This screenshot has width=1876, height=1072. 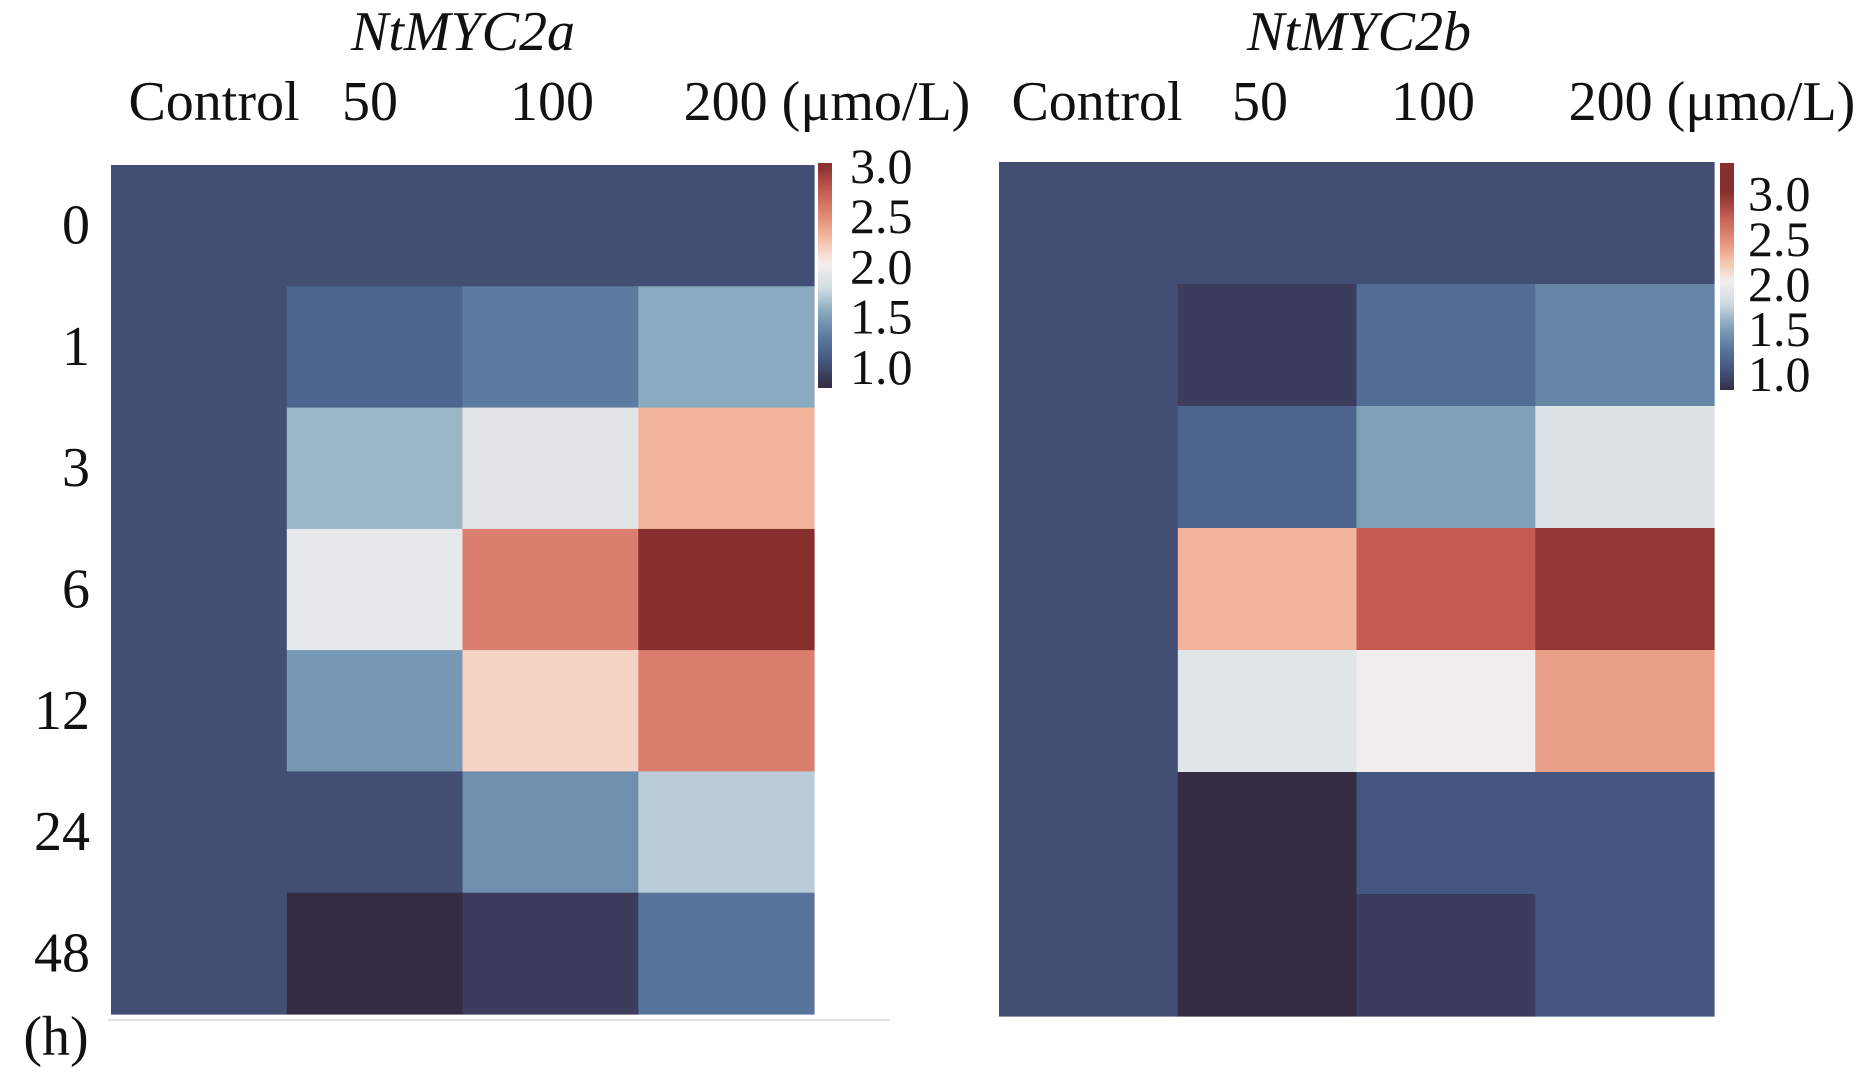 What do you see at coordinates (76, 347) in the screenshot?
I see `row-label: 1` at bounding box center [76, 347].